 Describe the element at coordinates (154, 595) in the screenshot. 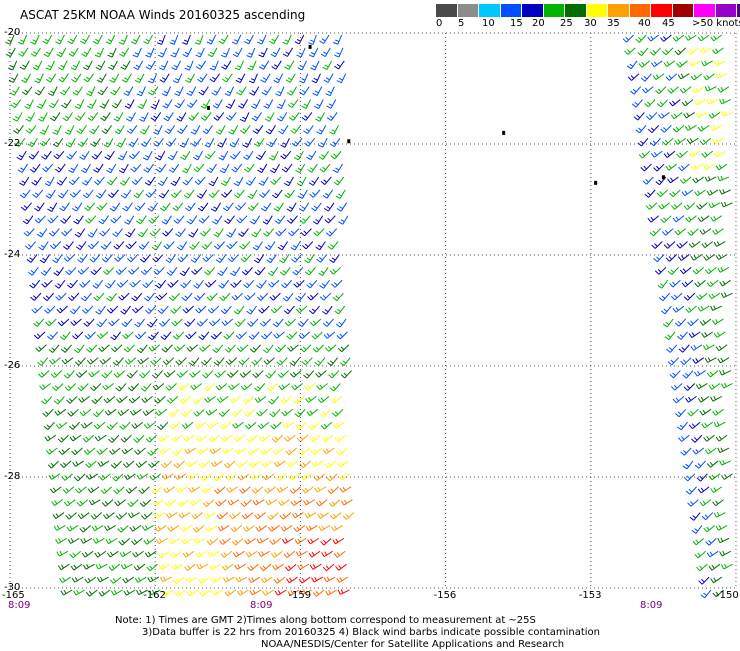

I see `lon-label: -162` at that location.